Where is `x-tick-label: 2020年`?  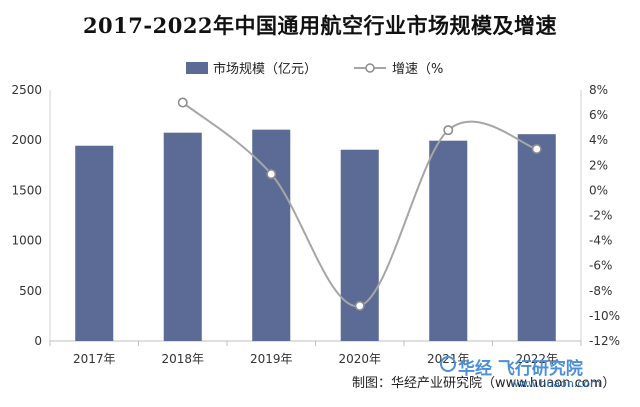
x-tick-label: 2020年 is located at coordinates (359, 359).